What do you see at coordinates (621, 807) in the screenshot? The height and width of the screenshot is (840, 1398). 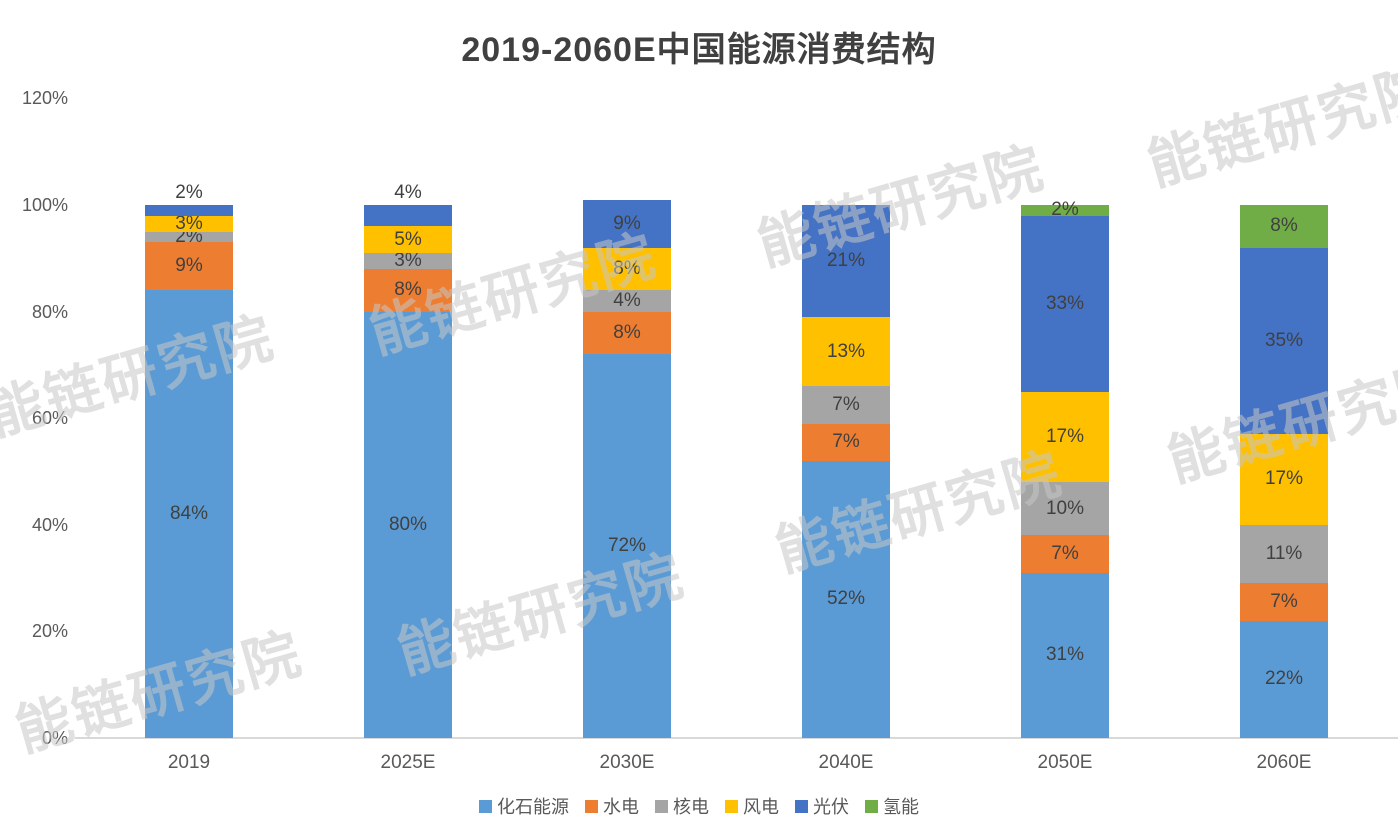 I see `legend-label: 水电` at bounding box center [621, 807].